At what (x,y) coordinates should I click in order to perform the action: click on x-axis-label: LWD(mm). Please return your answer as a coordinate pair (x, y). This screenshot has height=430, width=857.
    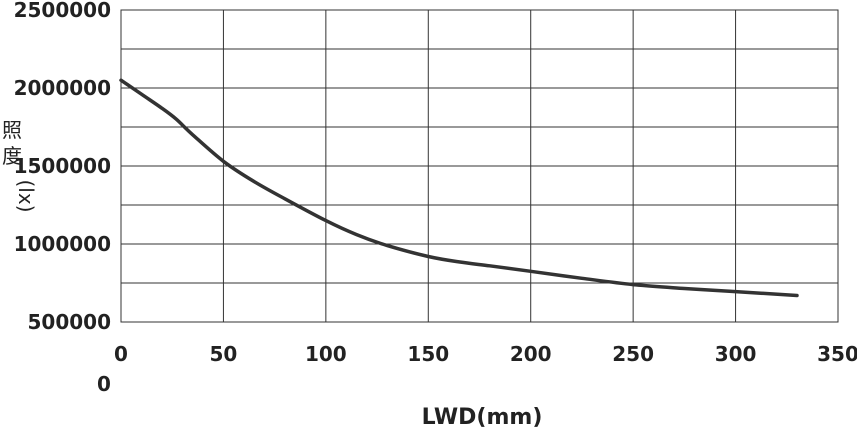
    Looking at the image, I should click on (482, 417).